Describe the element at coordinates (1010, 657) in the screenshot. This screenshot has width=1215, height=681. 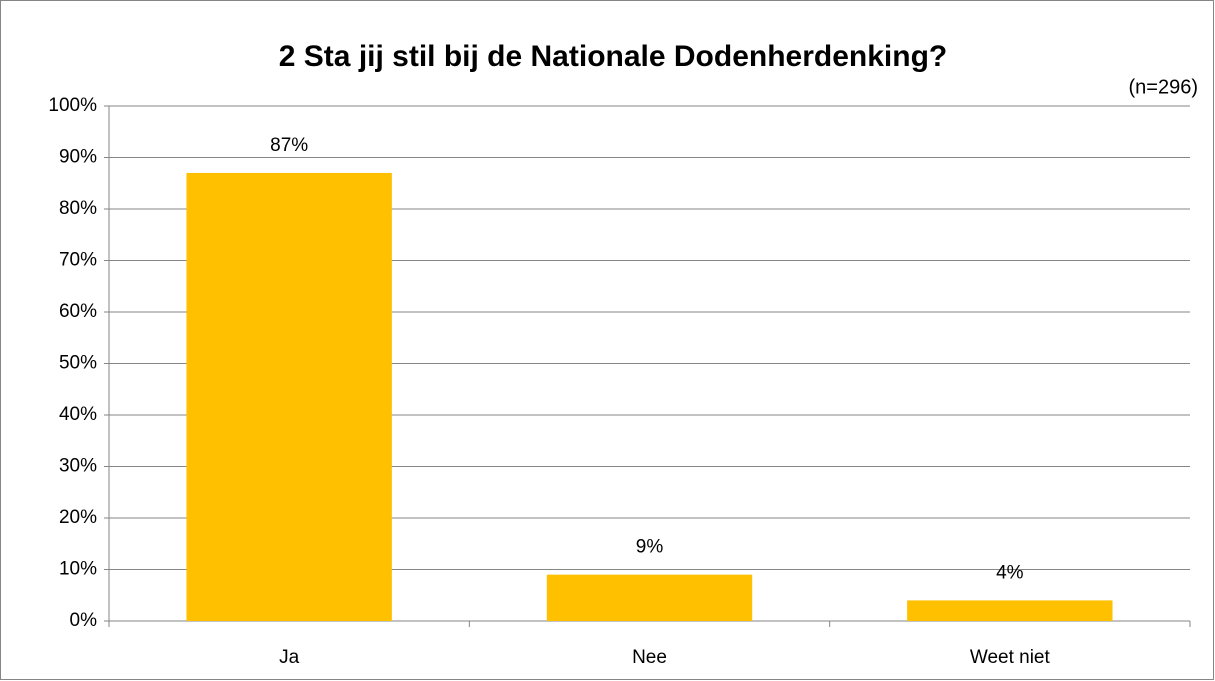
I see `x-tick-label: Weet niet` at that location.